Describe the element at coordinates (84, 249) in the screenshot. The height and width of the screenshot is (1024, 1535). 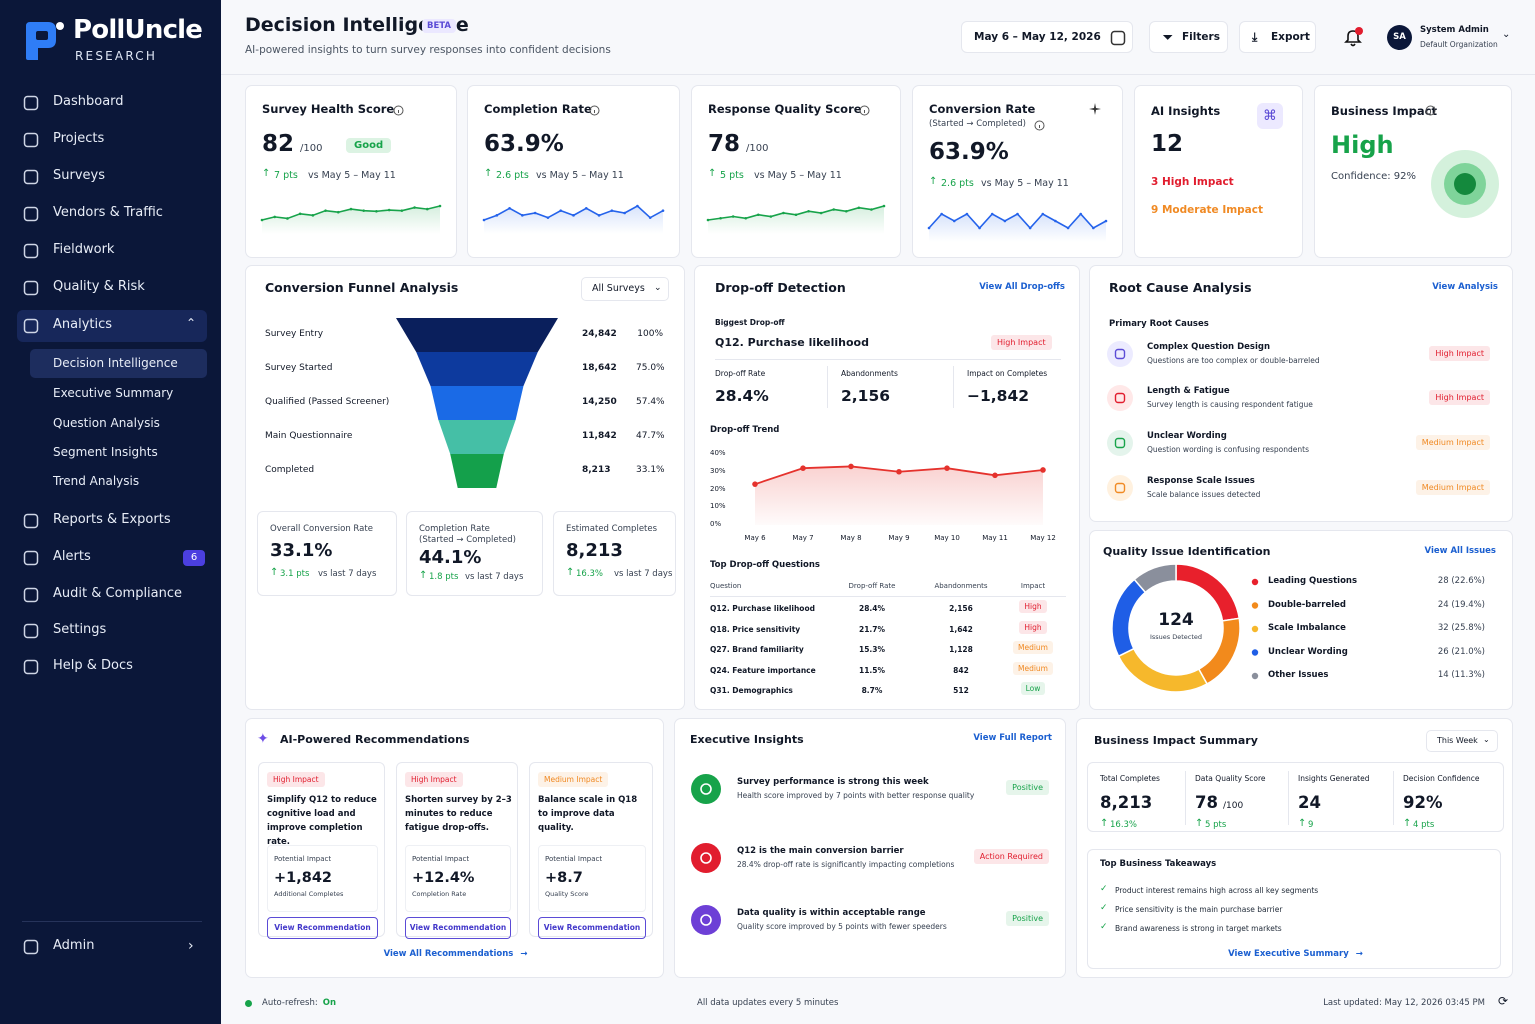
I see `nav-item: Fieldwork` at that location.